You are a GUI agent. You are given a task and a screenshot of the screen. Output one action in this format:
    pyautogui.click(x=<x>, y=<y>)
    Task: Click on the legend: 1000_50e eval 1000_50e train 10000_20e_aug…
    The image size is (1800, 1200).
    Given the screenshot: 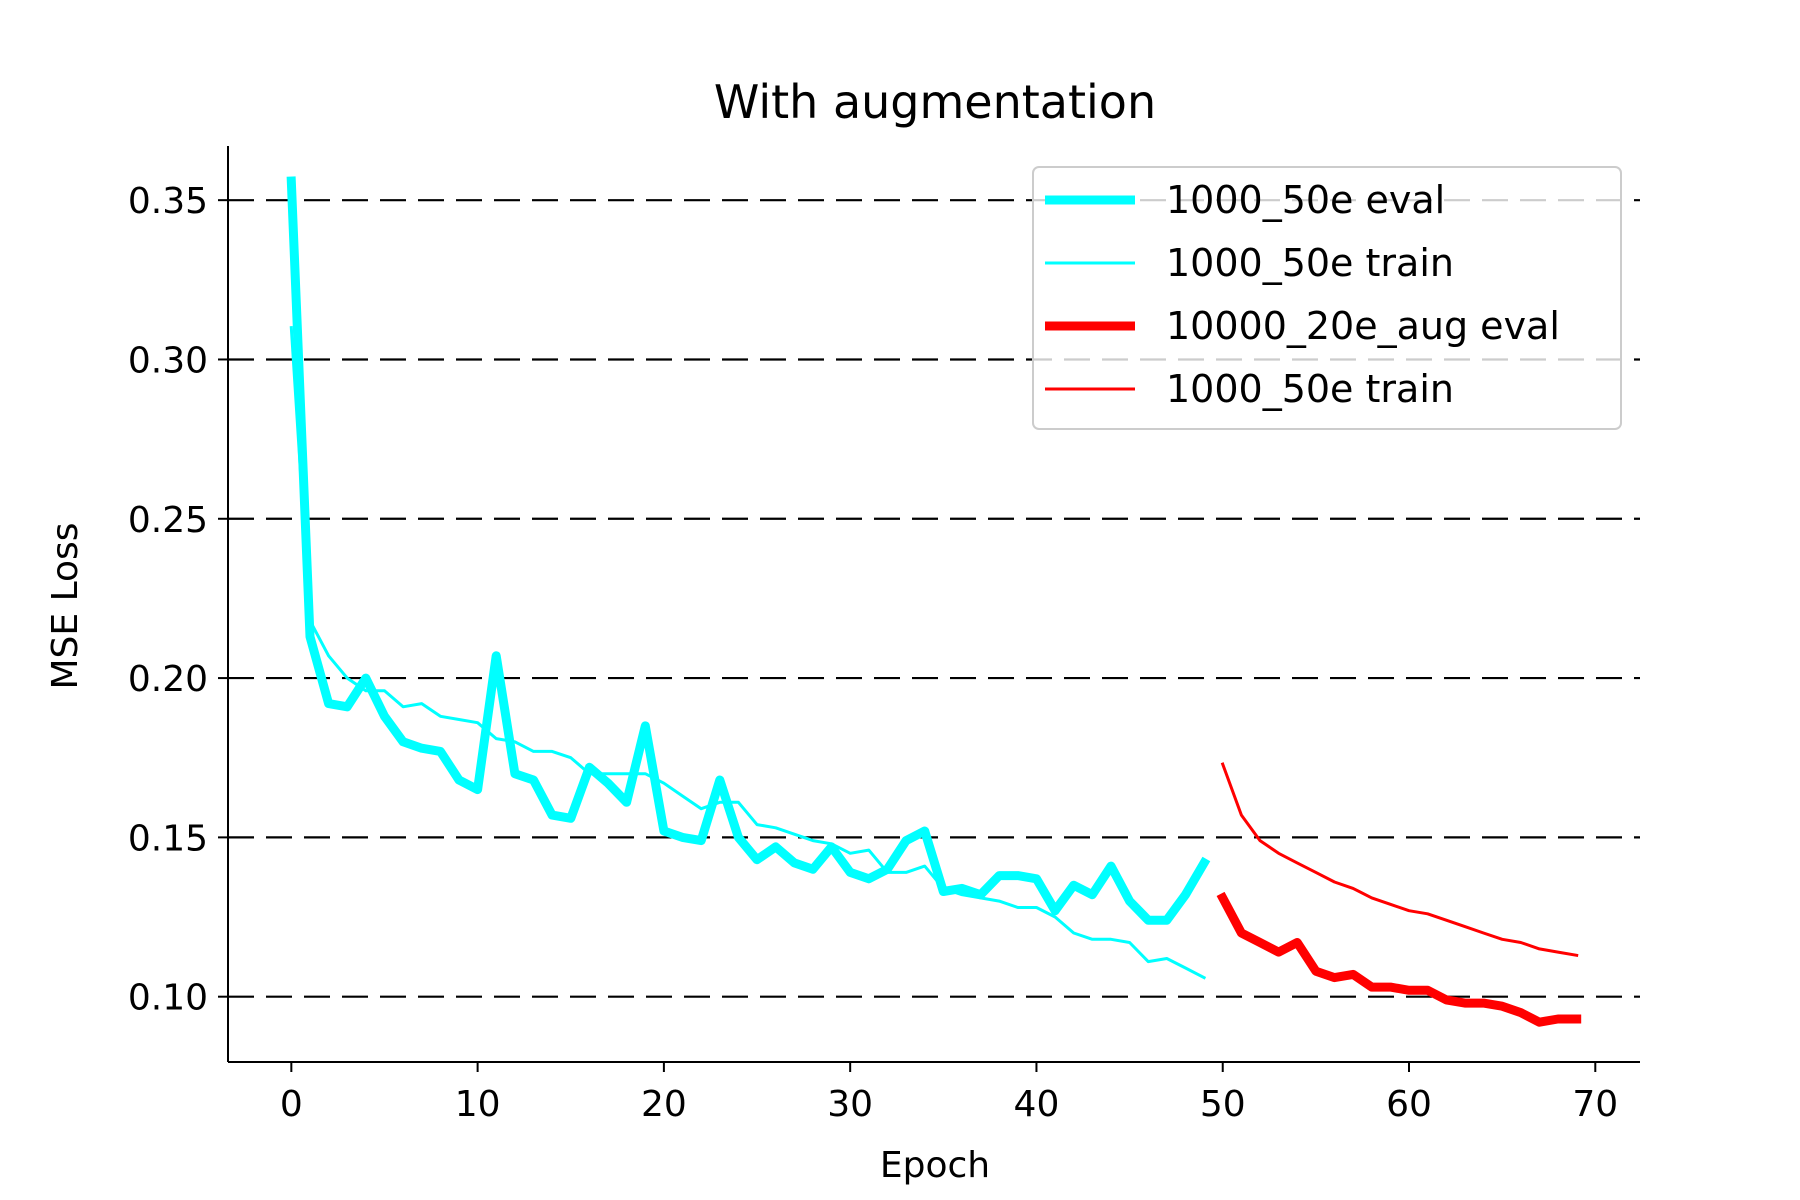 What is the action you would take?
    pyautogui.click(x=1327, y=298)
    